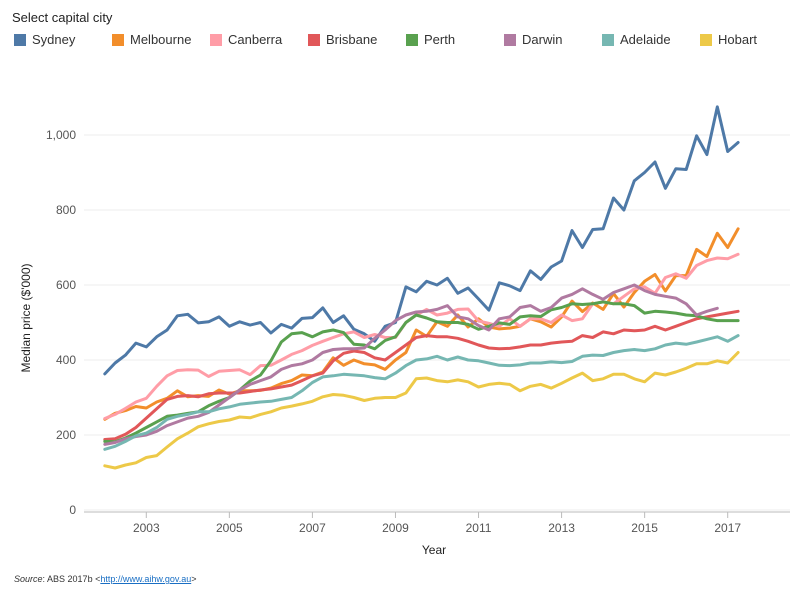 The width and height of the screenshot is (800, 600). I want to click on source-close: >, so click(193, 579).